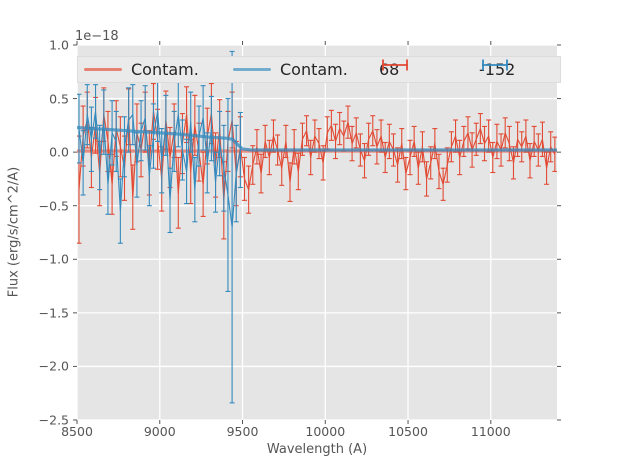  What do you see at coordinates (53, 313) in the screenshot?
I see `y-tick-label: −1.5` at bounding box center [53, 313].